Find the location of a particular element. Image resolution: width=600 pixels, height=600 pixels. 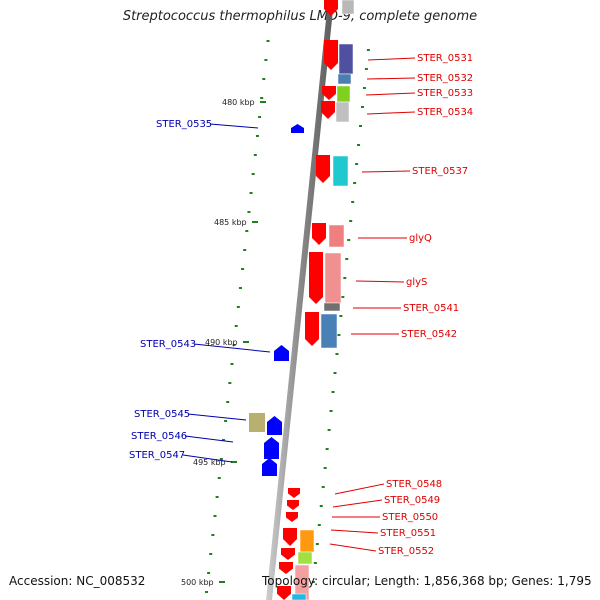

forward-gene-label: STER_0534 is located at coordinates (445, 112).